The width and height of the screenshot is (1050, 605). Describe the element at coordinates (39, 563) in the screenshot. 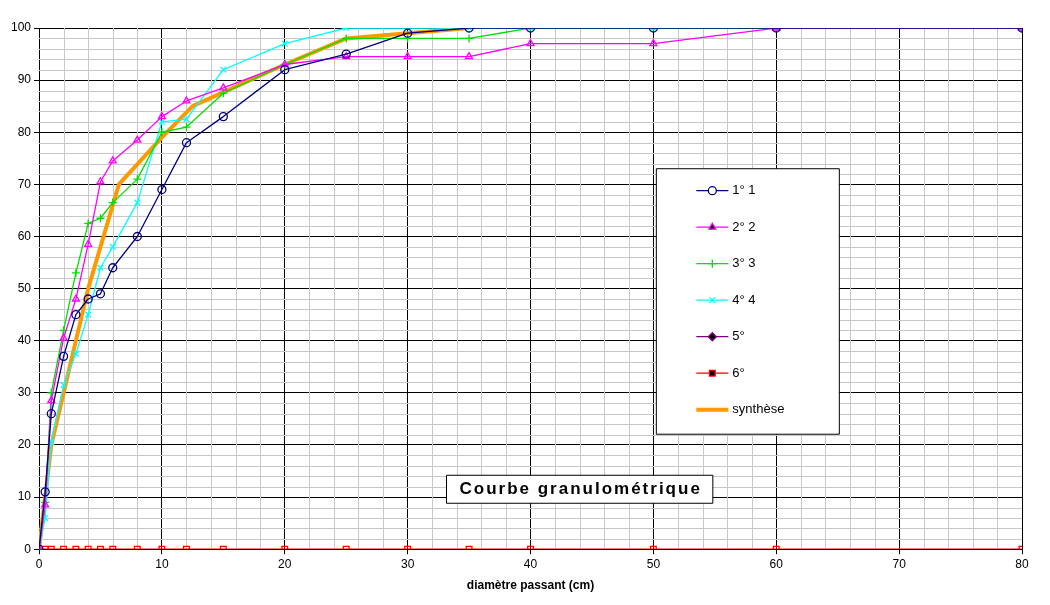

I see `x-tick-label: 0` at that location.